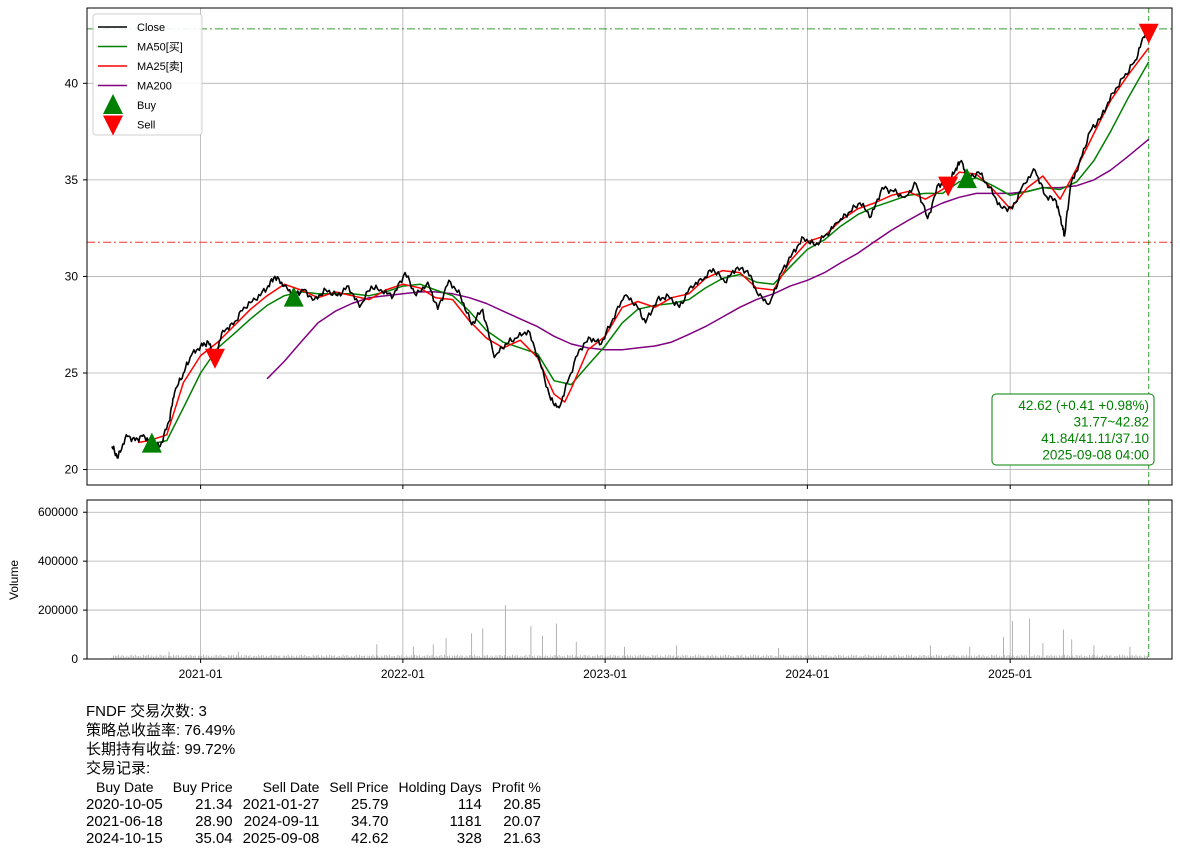 This screenshot has width=1180, height=857. Describe the element at coordinates (369, 838) in the screenshot. I see `cell-sell-price: 42.62` at that location.